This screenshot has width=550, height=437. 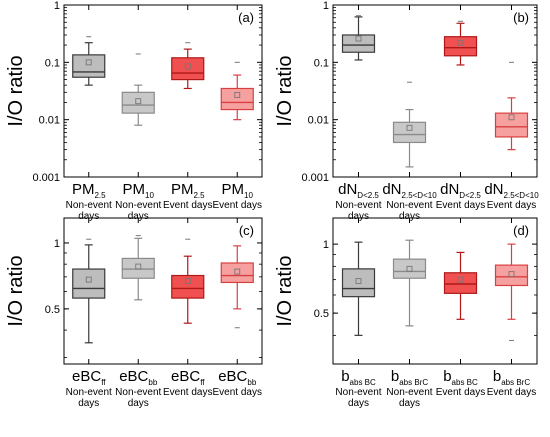 I want to click on x-label: dND<2.5, so click(x=460, y=190).